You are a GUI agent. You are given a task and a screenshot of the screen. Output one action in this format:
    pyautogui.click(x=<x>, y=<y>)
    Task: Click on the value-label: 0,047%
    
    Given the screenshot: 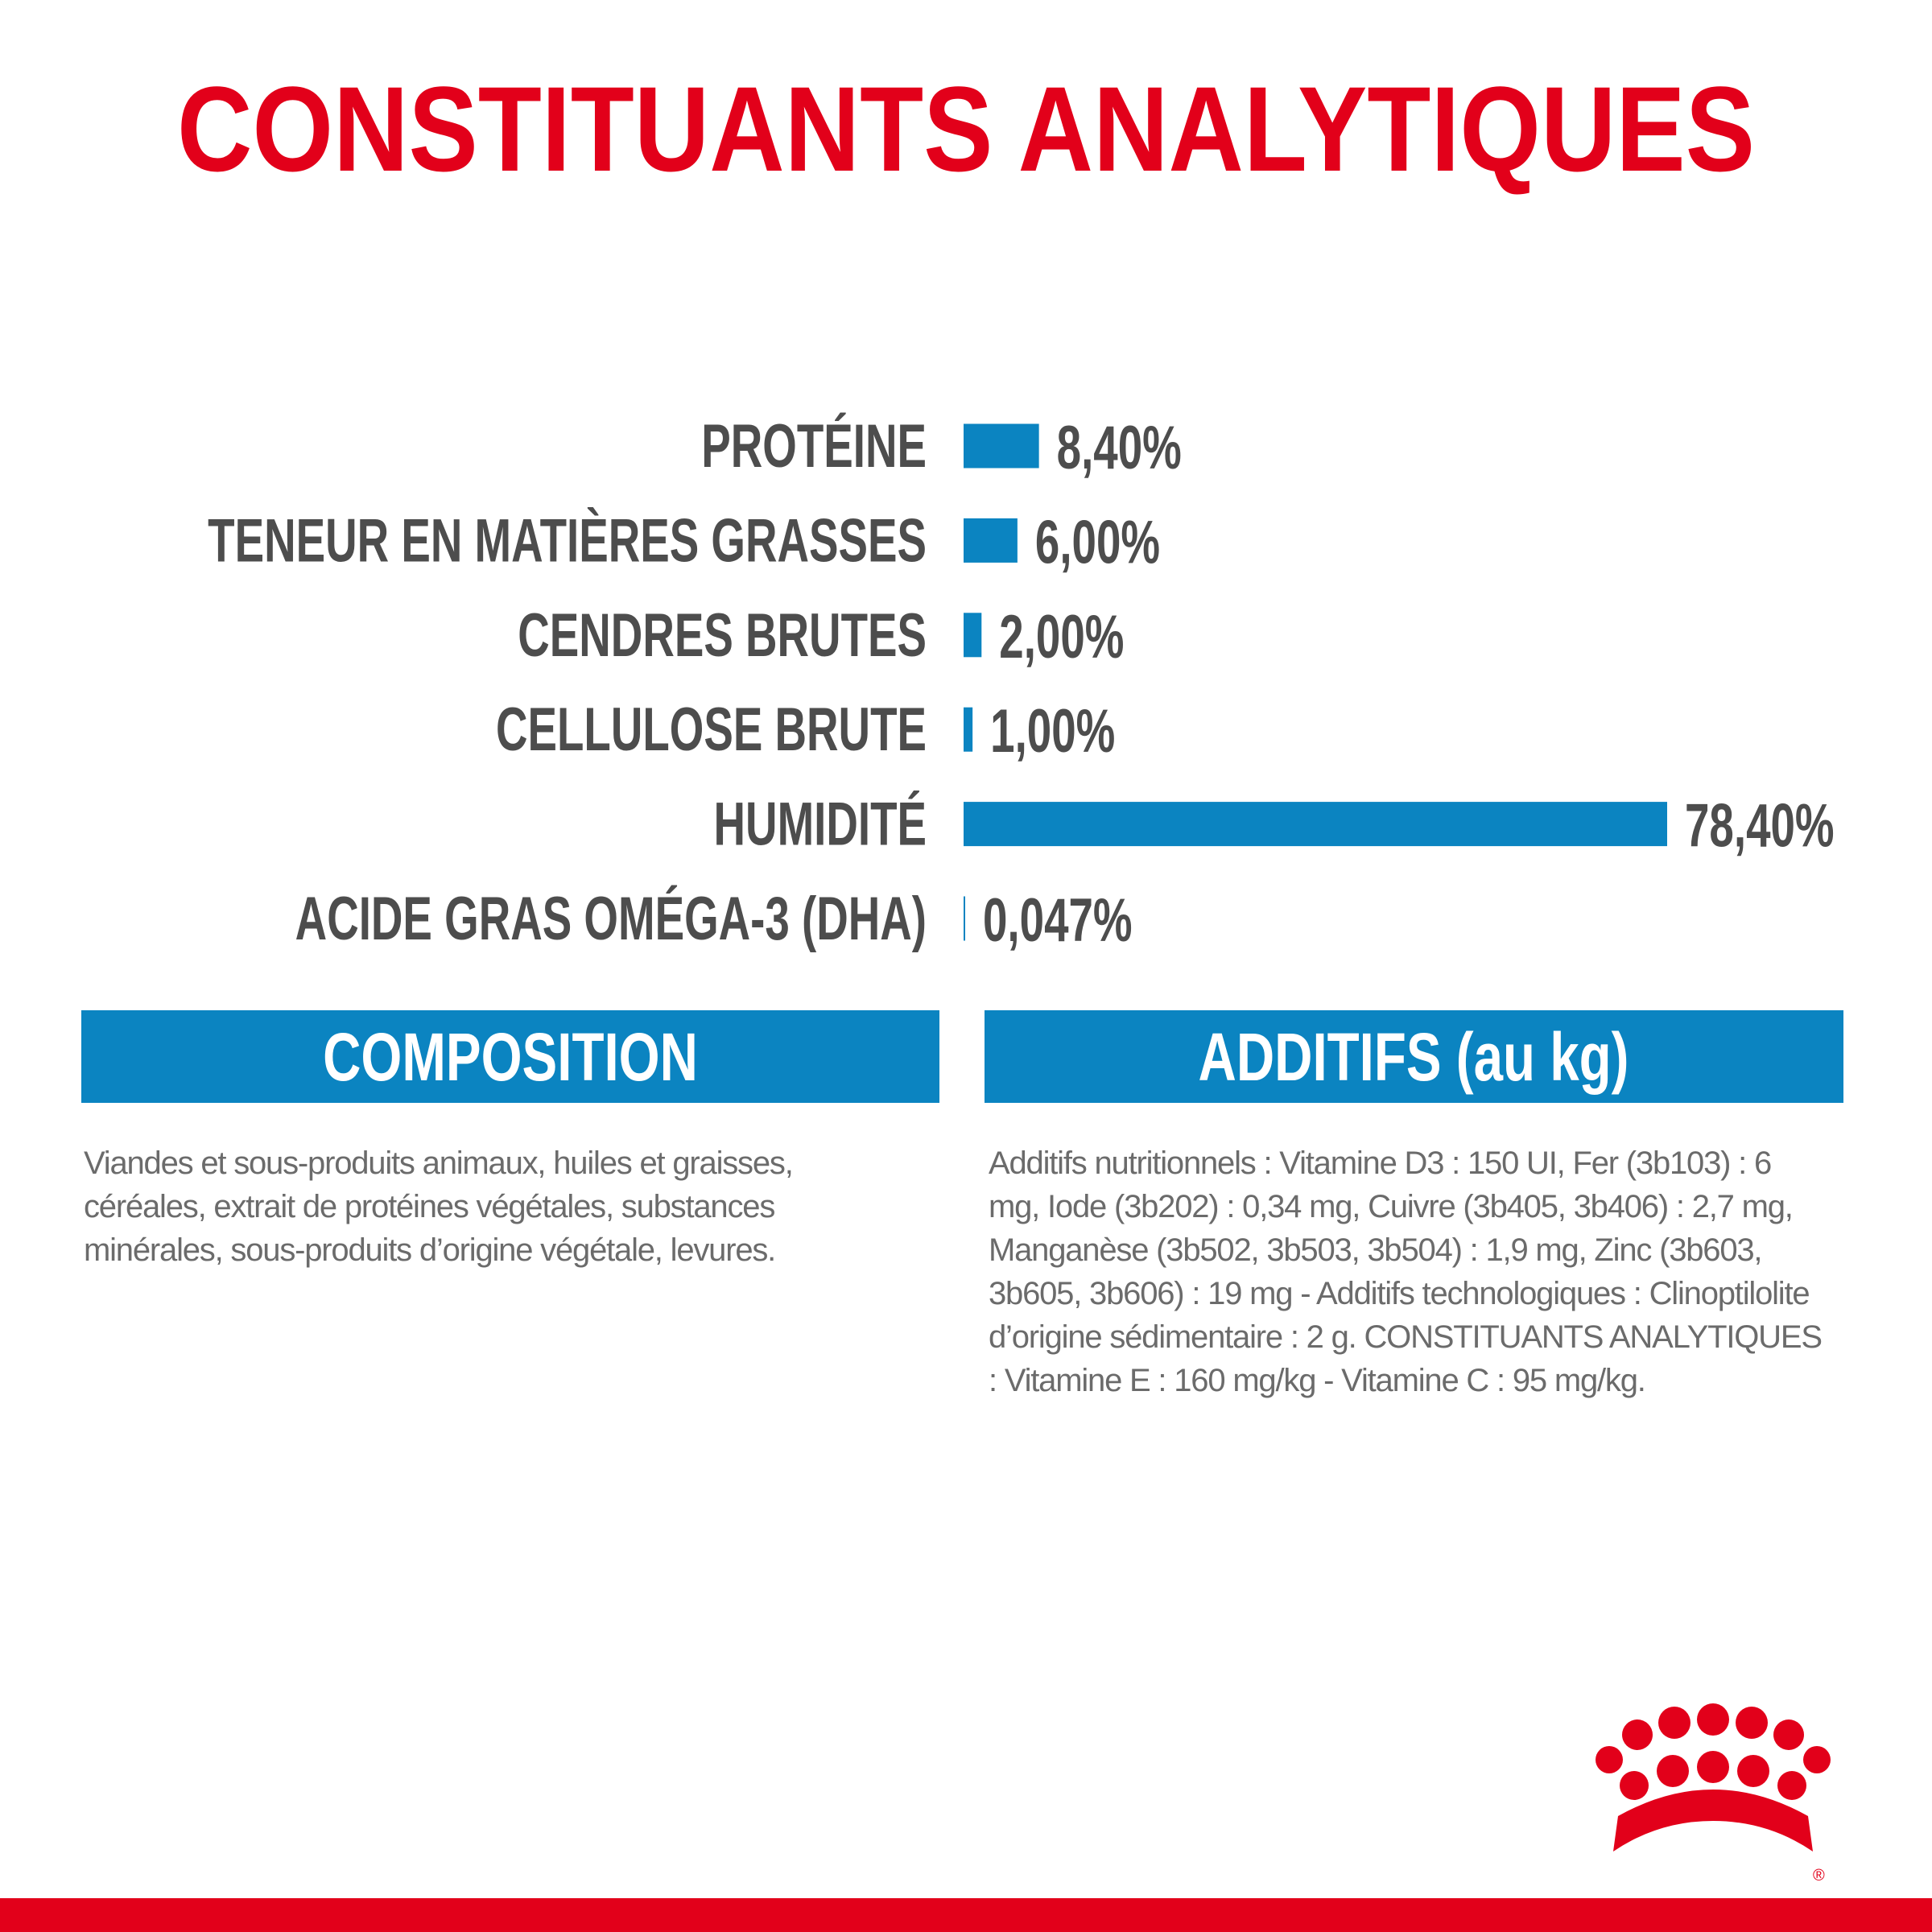 What is the action you would take?
    pyautogui.click(x=1058, y=920)
    